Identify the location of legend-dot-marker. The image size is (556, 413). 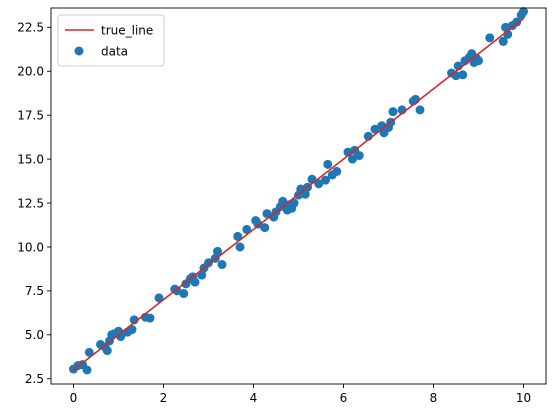
(79, 51).